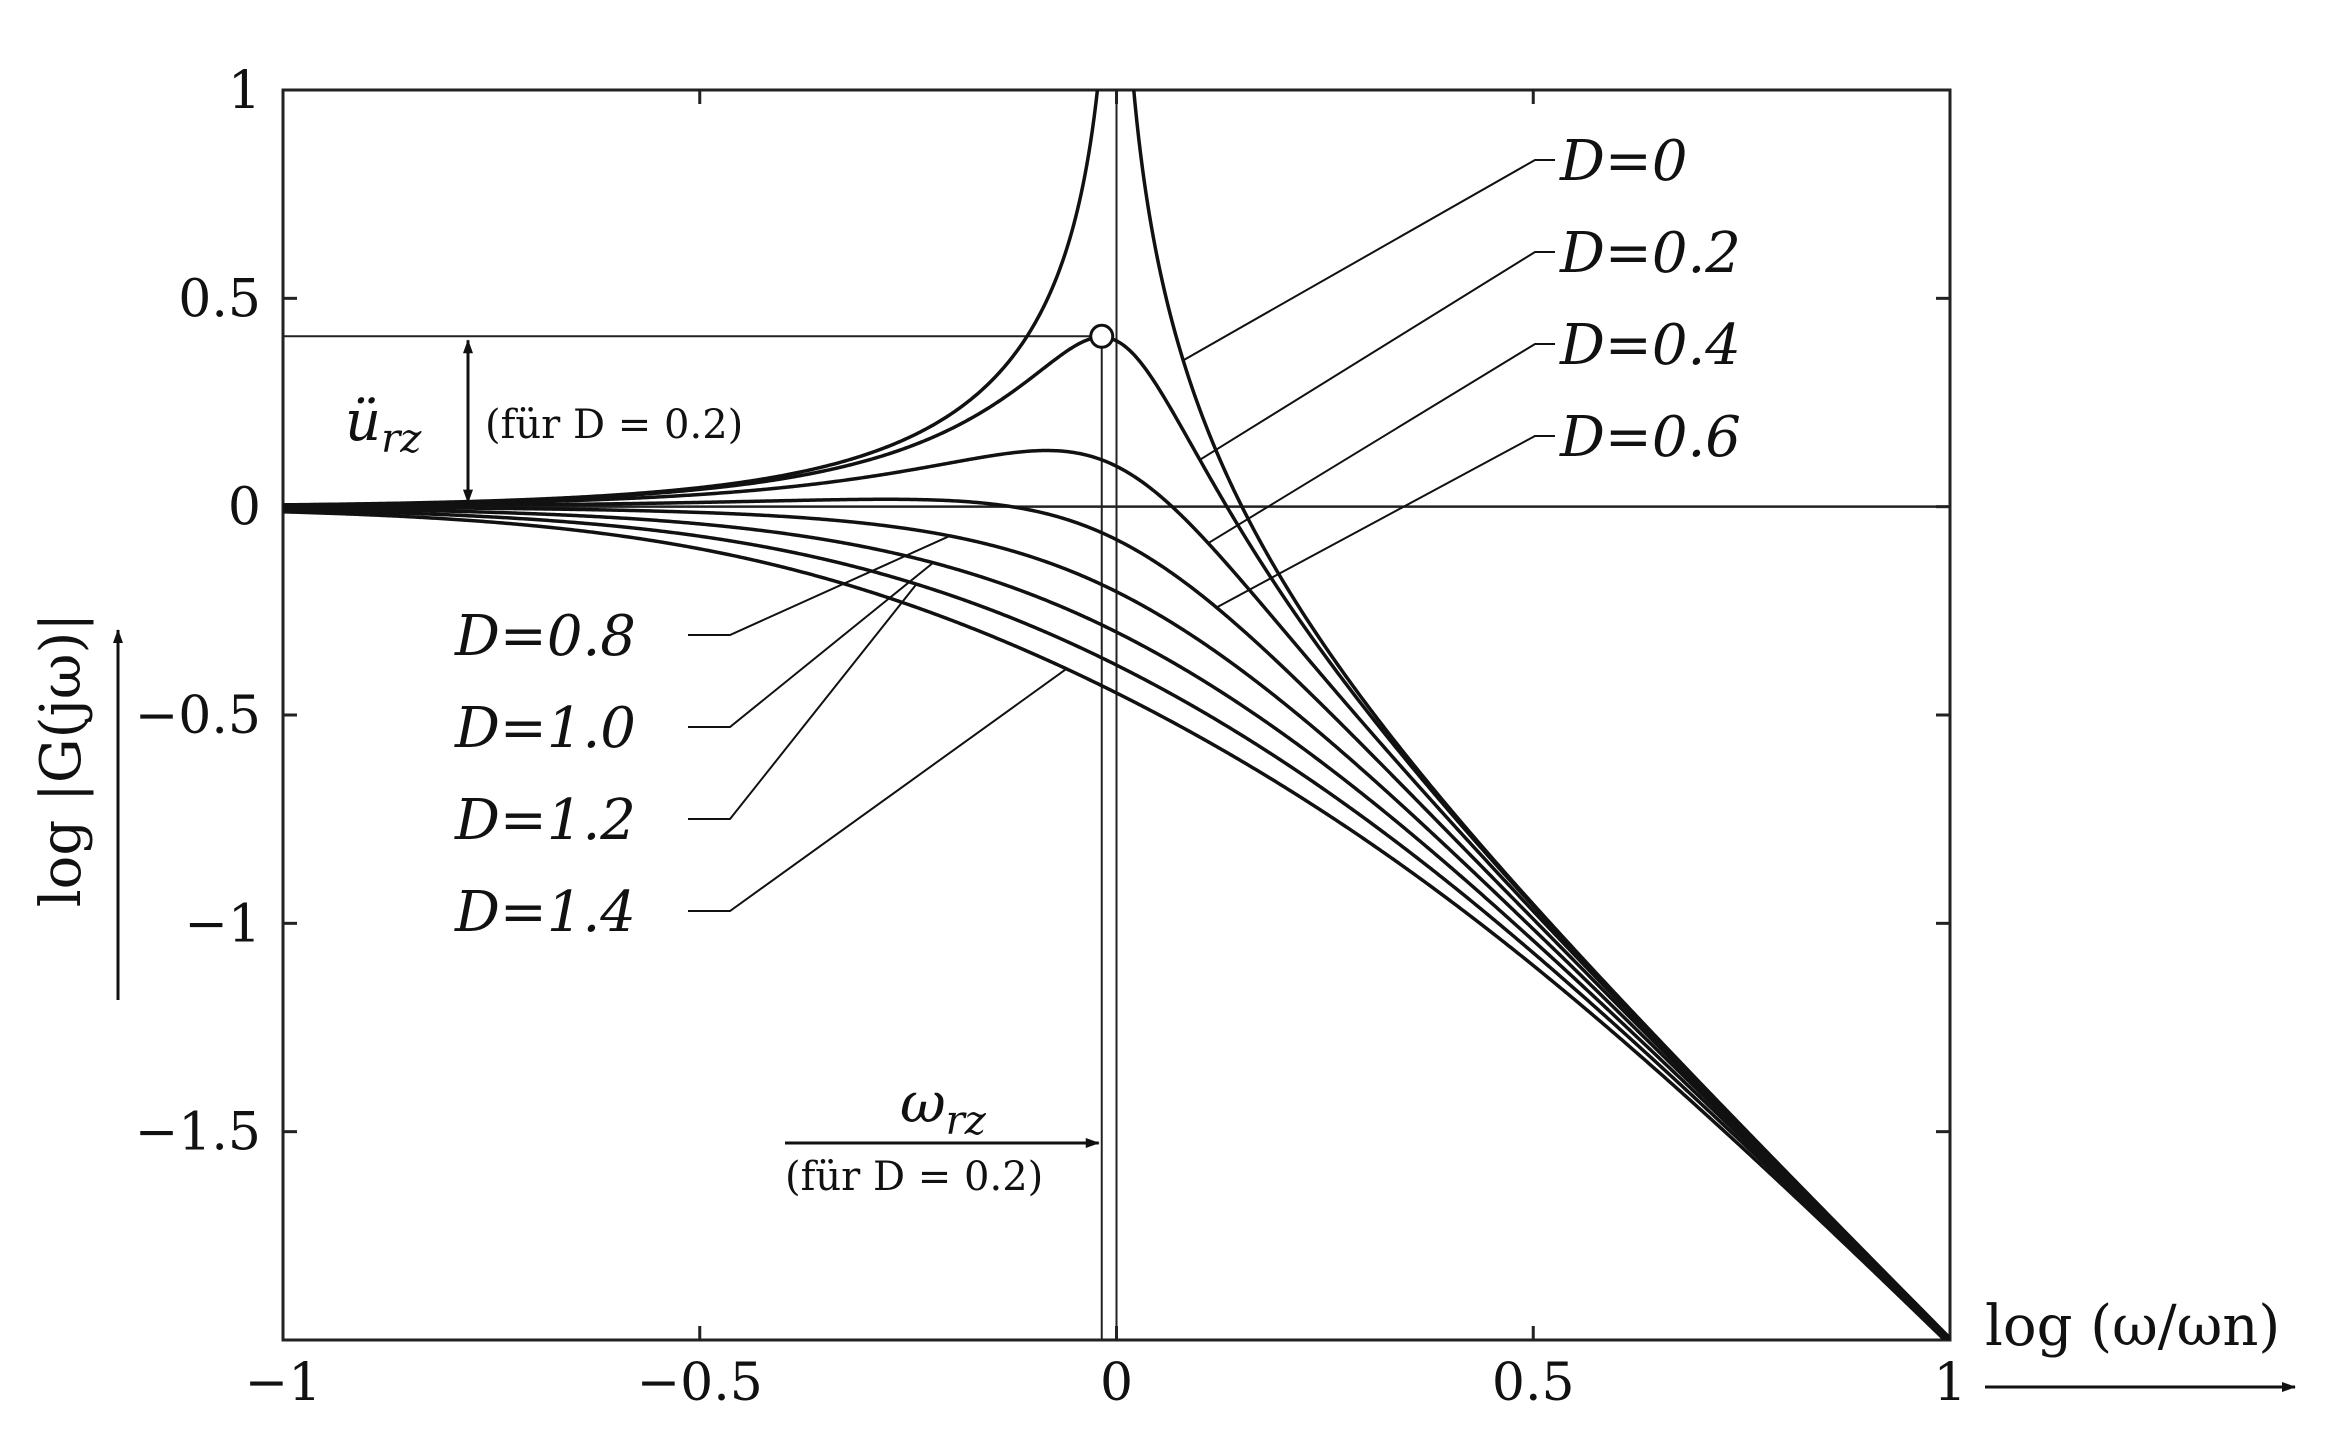 This screenshot has height=1452, width=2331. I want to click on x-tick-label-2: 0, so click(1116, 1383).